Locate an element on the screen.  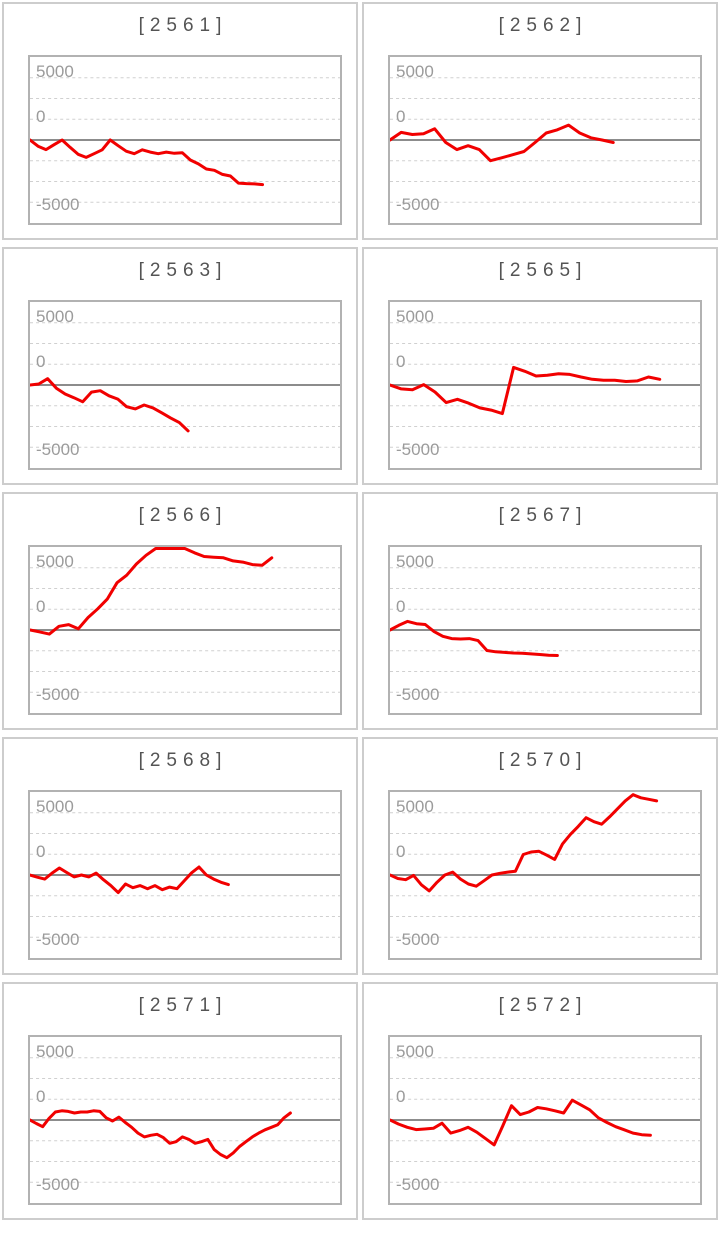
machine-number-title: [2565] is located at coordinates (543, 270).